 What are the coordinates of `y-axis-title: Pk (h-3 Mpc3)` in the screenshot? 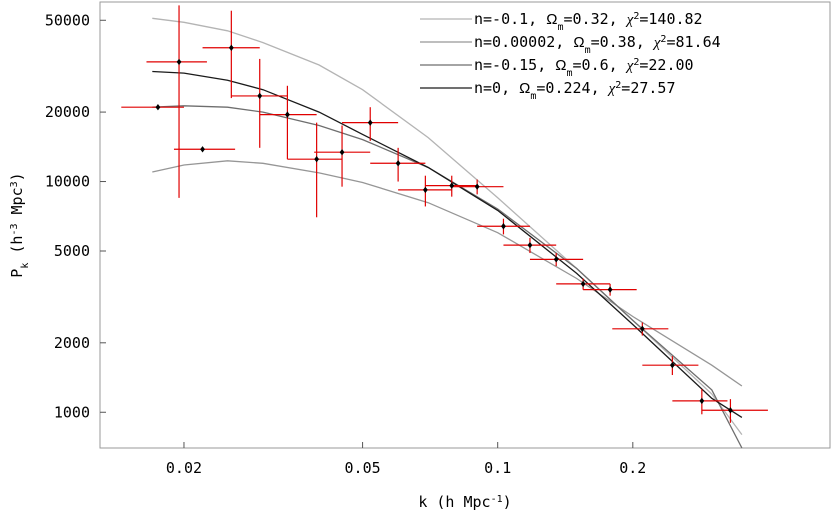 It's located at (19, 224).